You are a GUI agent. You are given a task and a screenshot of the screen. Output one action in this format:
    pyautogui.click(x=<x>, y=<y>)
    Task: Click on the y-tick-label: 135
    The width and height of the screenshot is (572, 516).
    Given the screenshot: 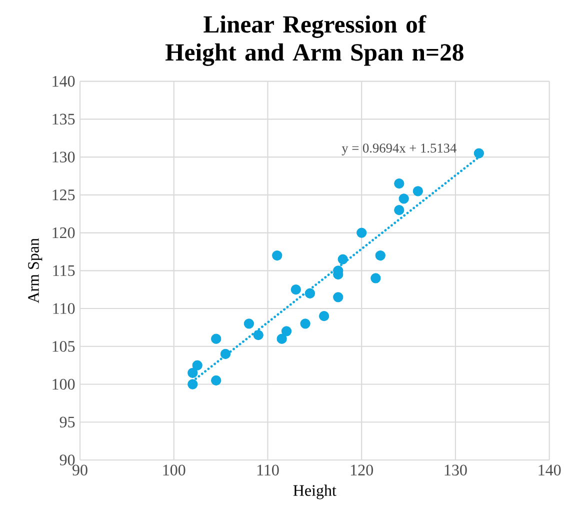 What is the action you would take?
    pyautogui.click(x=63, y=119)
    